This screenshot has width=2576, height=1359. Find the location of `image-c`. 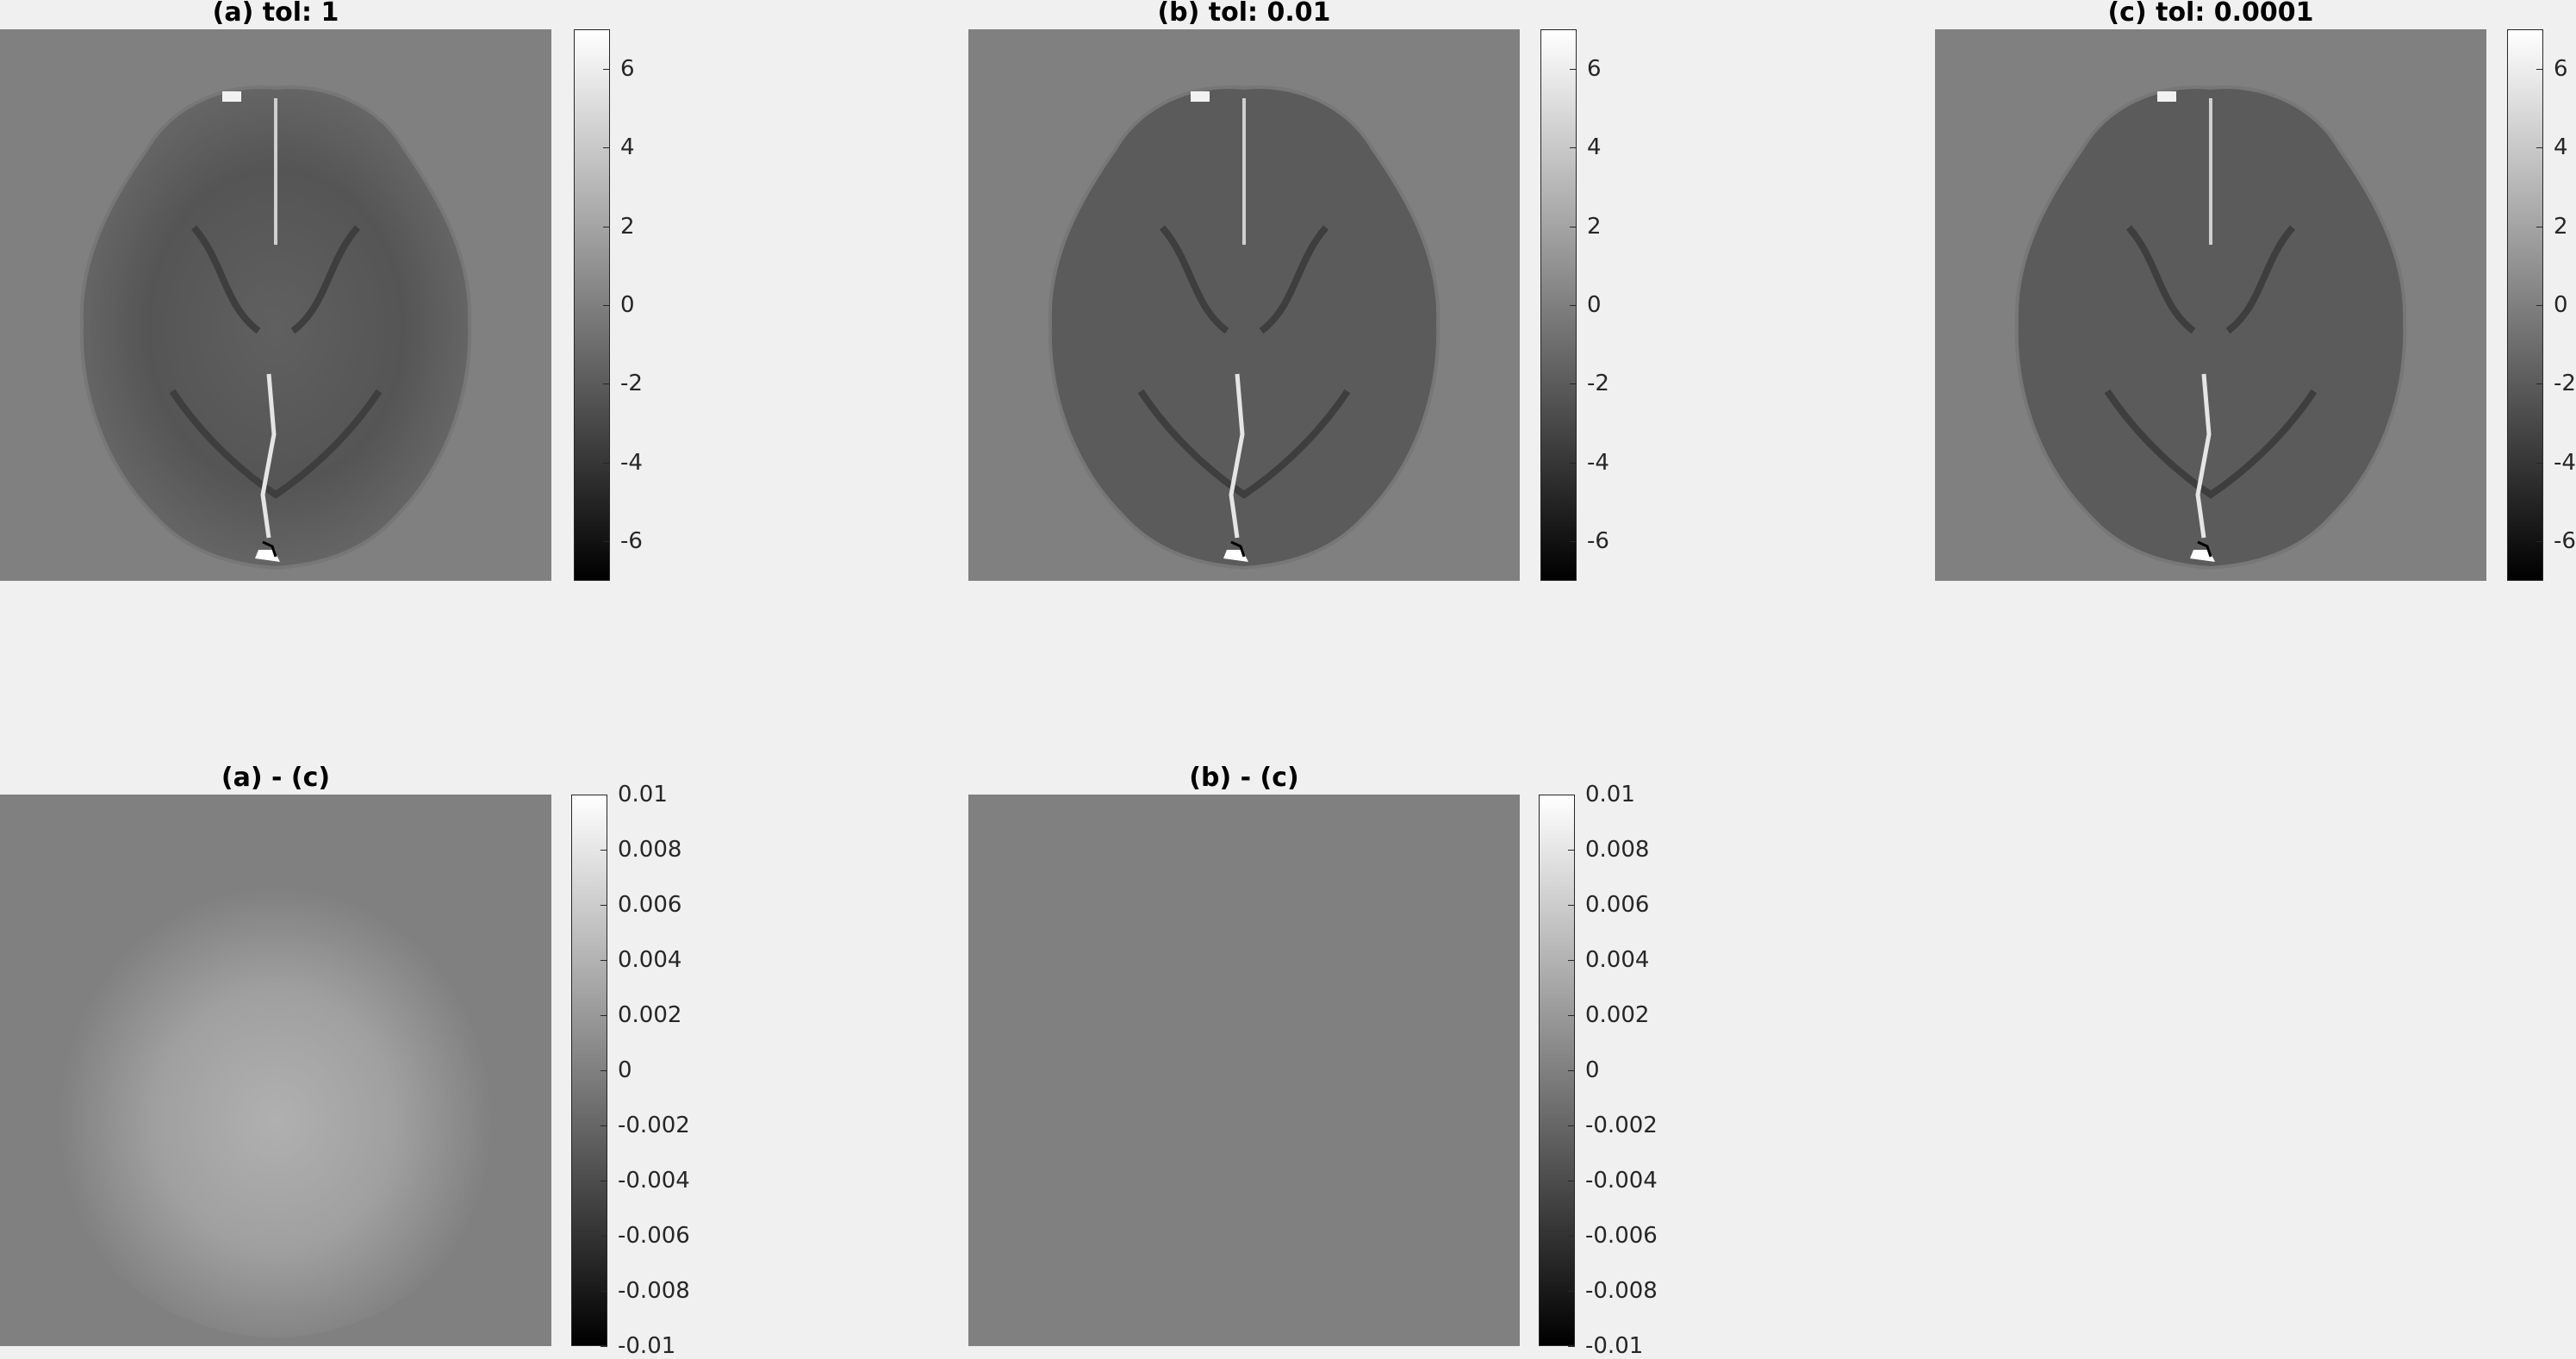

image-c is located at coordinates (2211, 305).